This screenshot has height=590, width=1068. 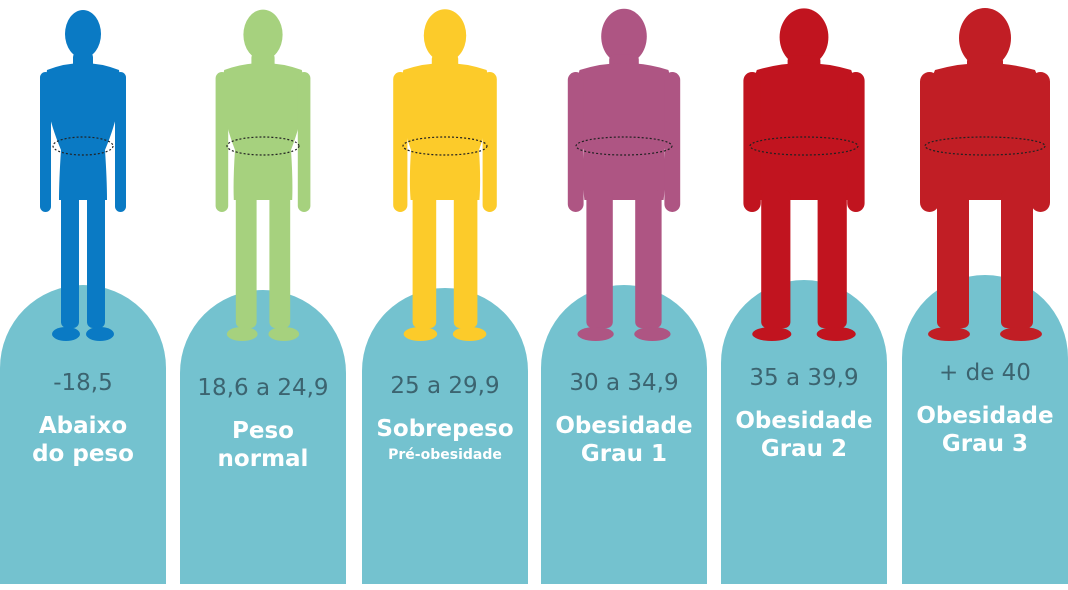 What do you see at coordinates (263, 459) in the screenshot?
I see `category-label-line2: normal` at bounding box center [263, 459].